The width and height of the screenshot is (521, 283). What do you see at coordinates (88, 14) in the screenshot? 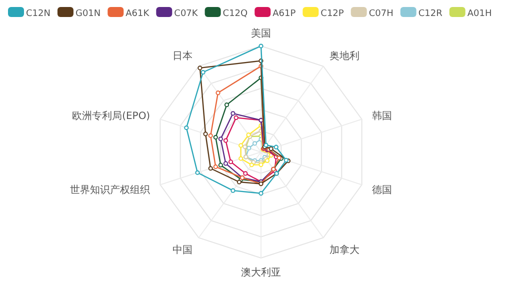
I see `legend-label: G01N` at bounding box center [88, 14].